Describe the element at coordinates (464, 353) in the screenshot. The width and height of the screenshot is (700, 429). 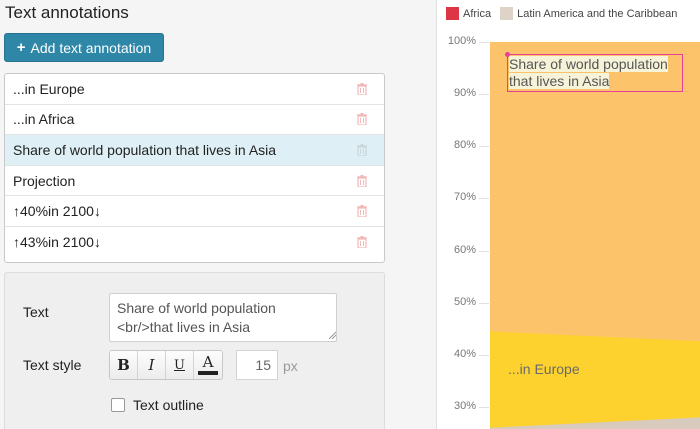
I see `y-tick-label: 40%` at that location.